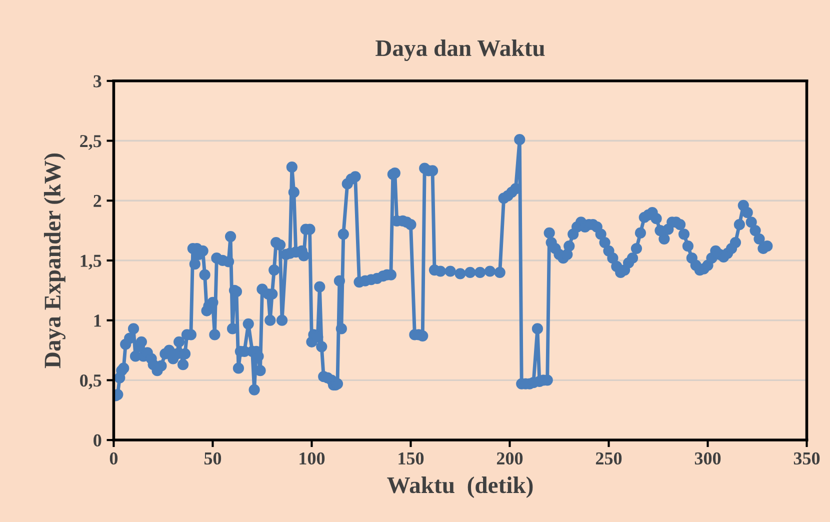 This screenshot has width=830, height=522. What do you see at coordinates (91, 262) in the screenshot?
I see `y-tick-label: 1,5` at bounding box center [91, 262].